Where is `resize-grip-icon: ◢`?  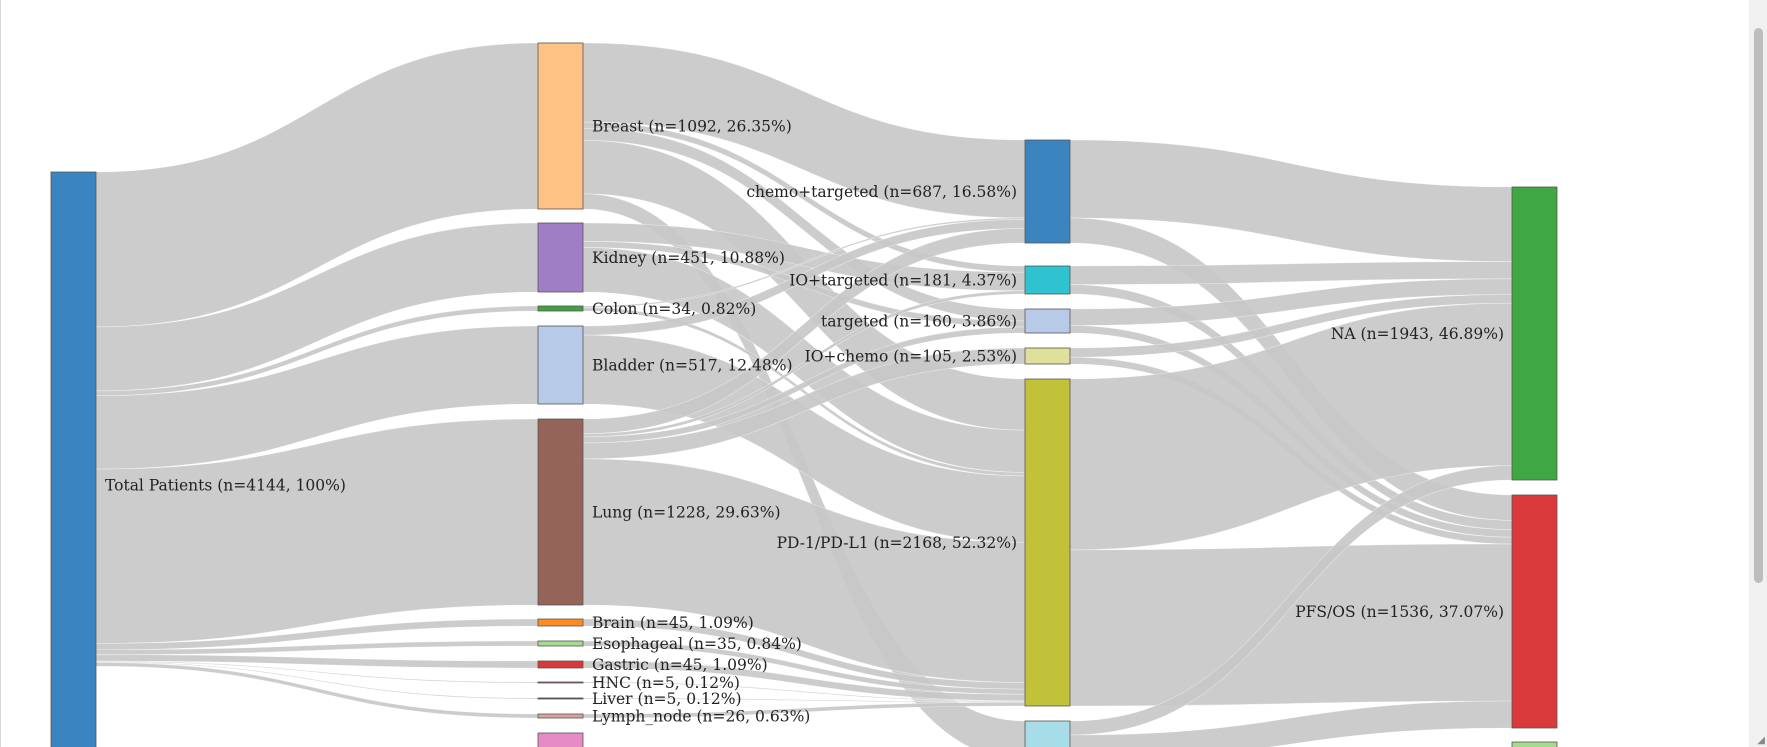 resize-grip-icon: ◢ is located at coordinates (1761, 740).